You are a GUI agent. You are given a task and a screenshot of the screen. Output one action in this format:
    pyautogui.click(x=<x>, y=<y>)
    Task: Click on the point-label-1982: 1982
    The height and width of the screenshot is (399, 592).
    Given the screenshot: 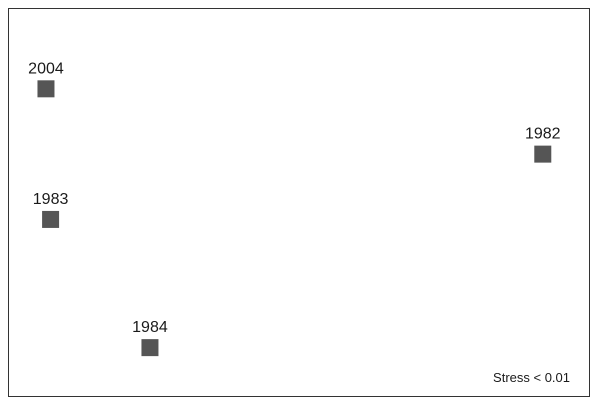 What is the action you would take?
    pyautogui.click(x=543, y=134)
    